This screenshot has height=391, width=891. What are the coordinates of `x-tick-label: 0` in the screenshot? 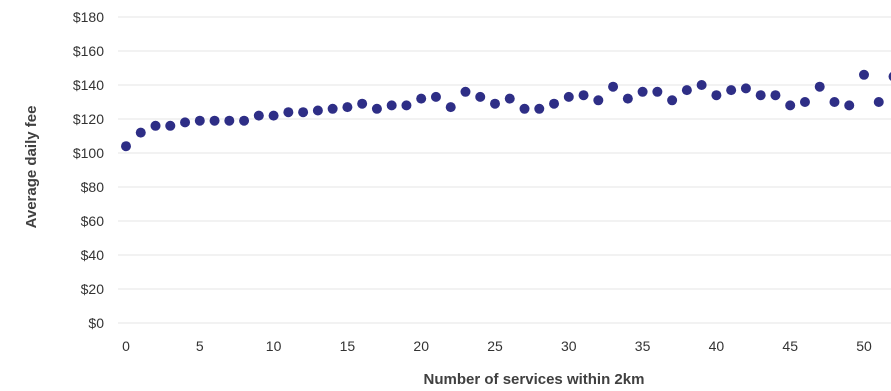 It's located at (126, 346).